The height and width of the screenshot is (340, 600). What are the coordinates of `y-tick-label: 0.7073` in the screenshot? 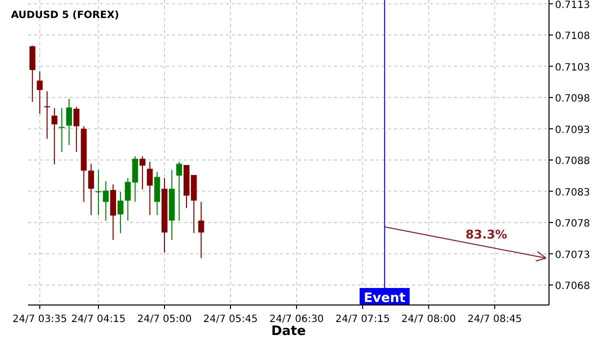 It's located at (572, 255).